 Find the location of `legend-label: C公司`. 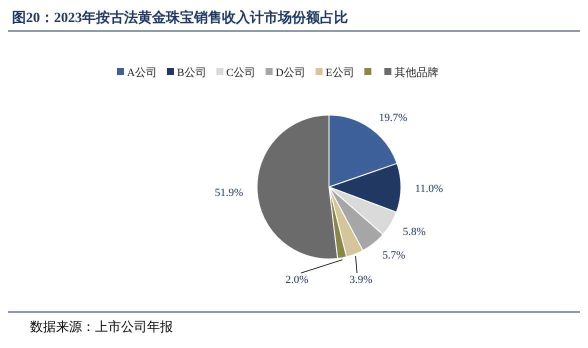

legend-label: C公司 is located at coordinates (241, 73).